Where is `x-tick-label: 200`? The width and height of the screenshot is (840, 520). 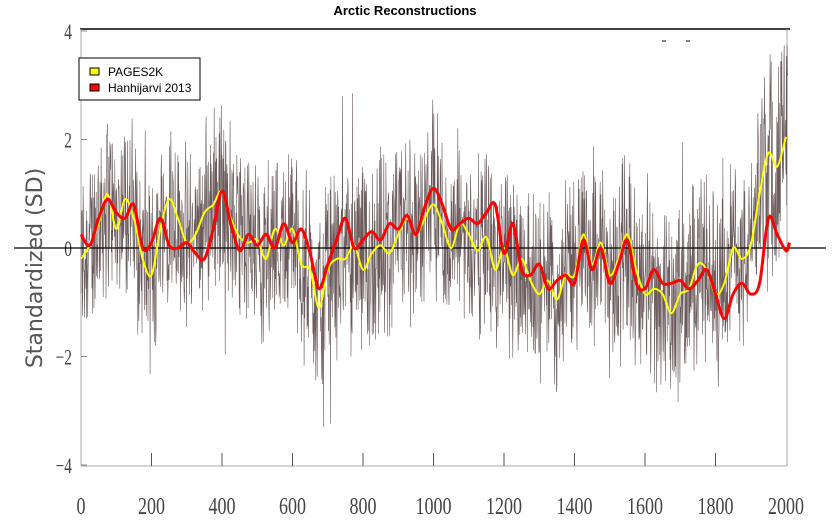 x-tick-label: 200 is located at coordinates (151, 506).